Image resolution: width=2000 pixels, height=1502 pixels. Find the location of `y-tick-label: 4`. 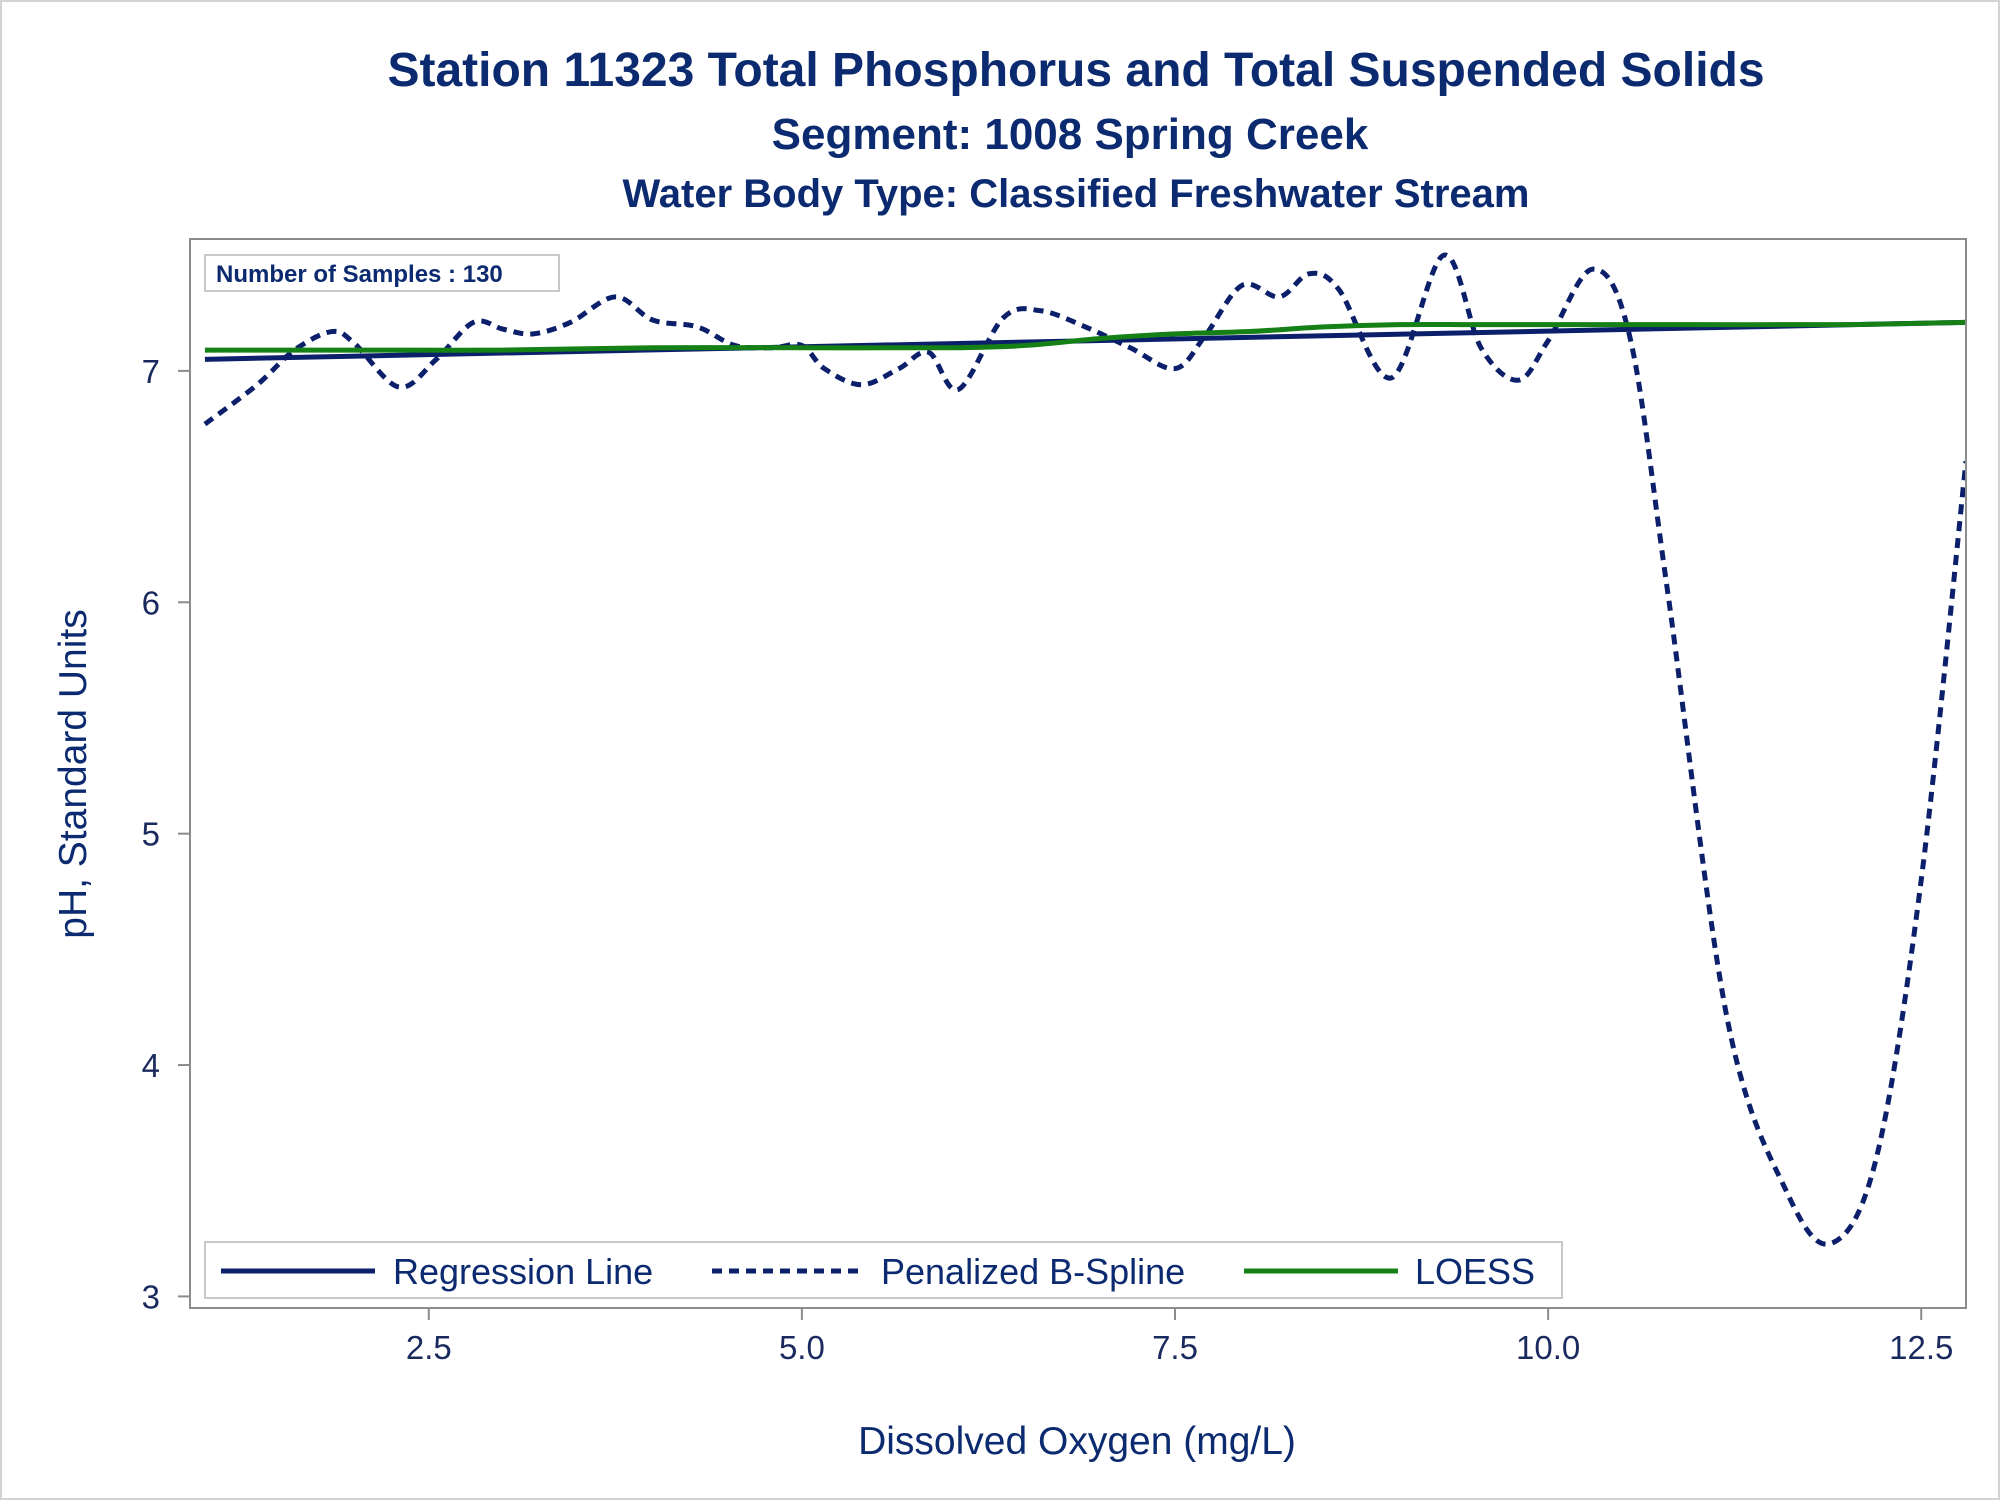

y-tick-label: 4 is located at coordinates (151, 1065).